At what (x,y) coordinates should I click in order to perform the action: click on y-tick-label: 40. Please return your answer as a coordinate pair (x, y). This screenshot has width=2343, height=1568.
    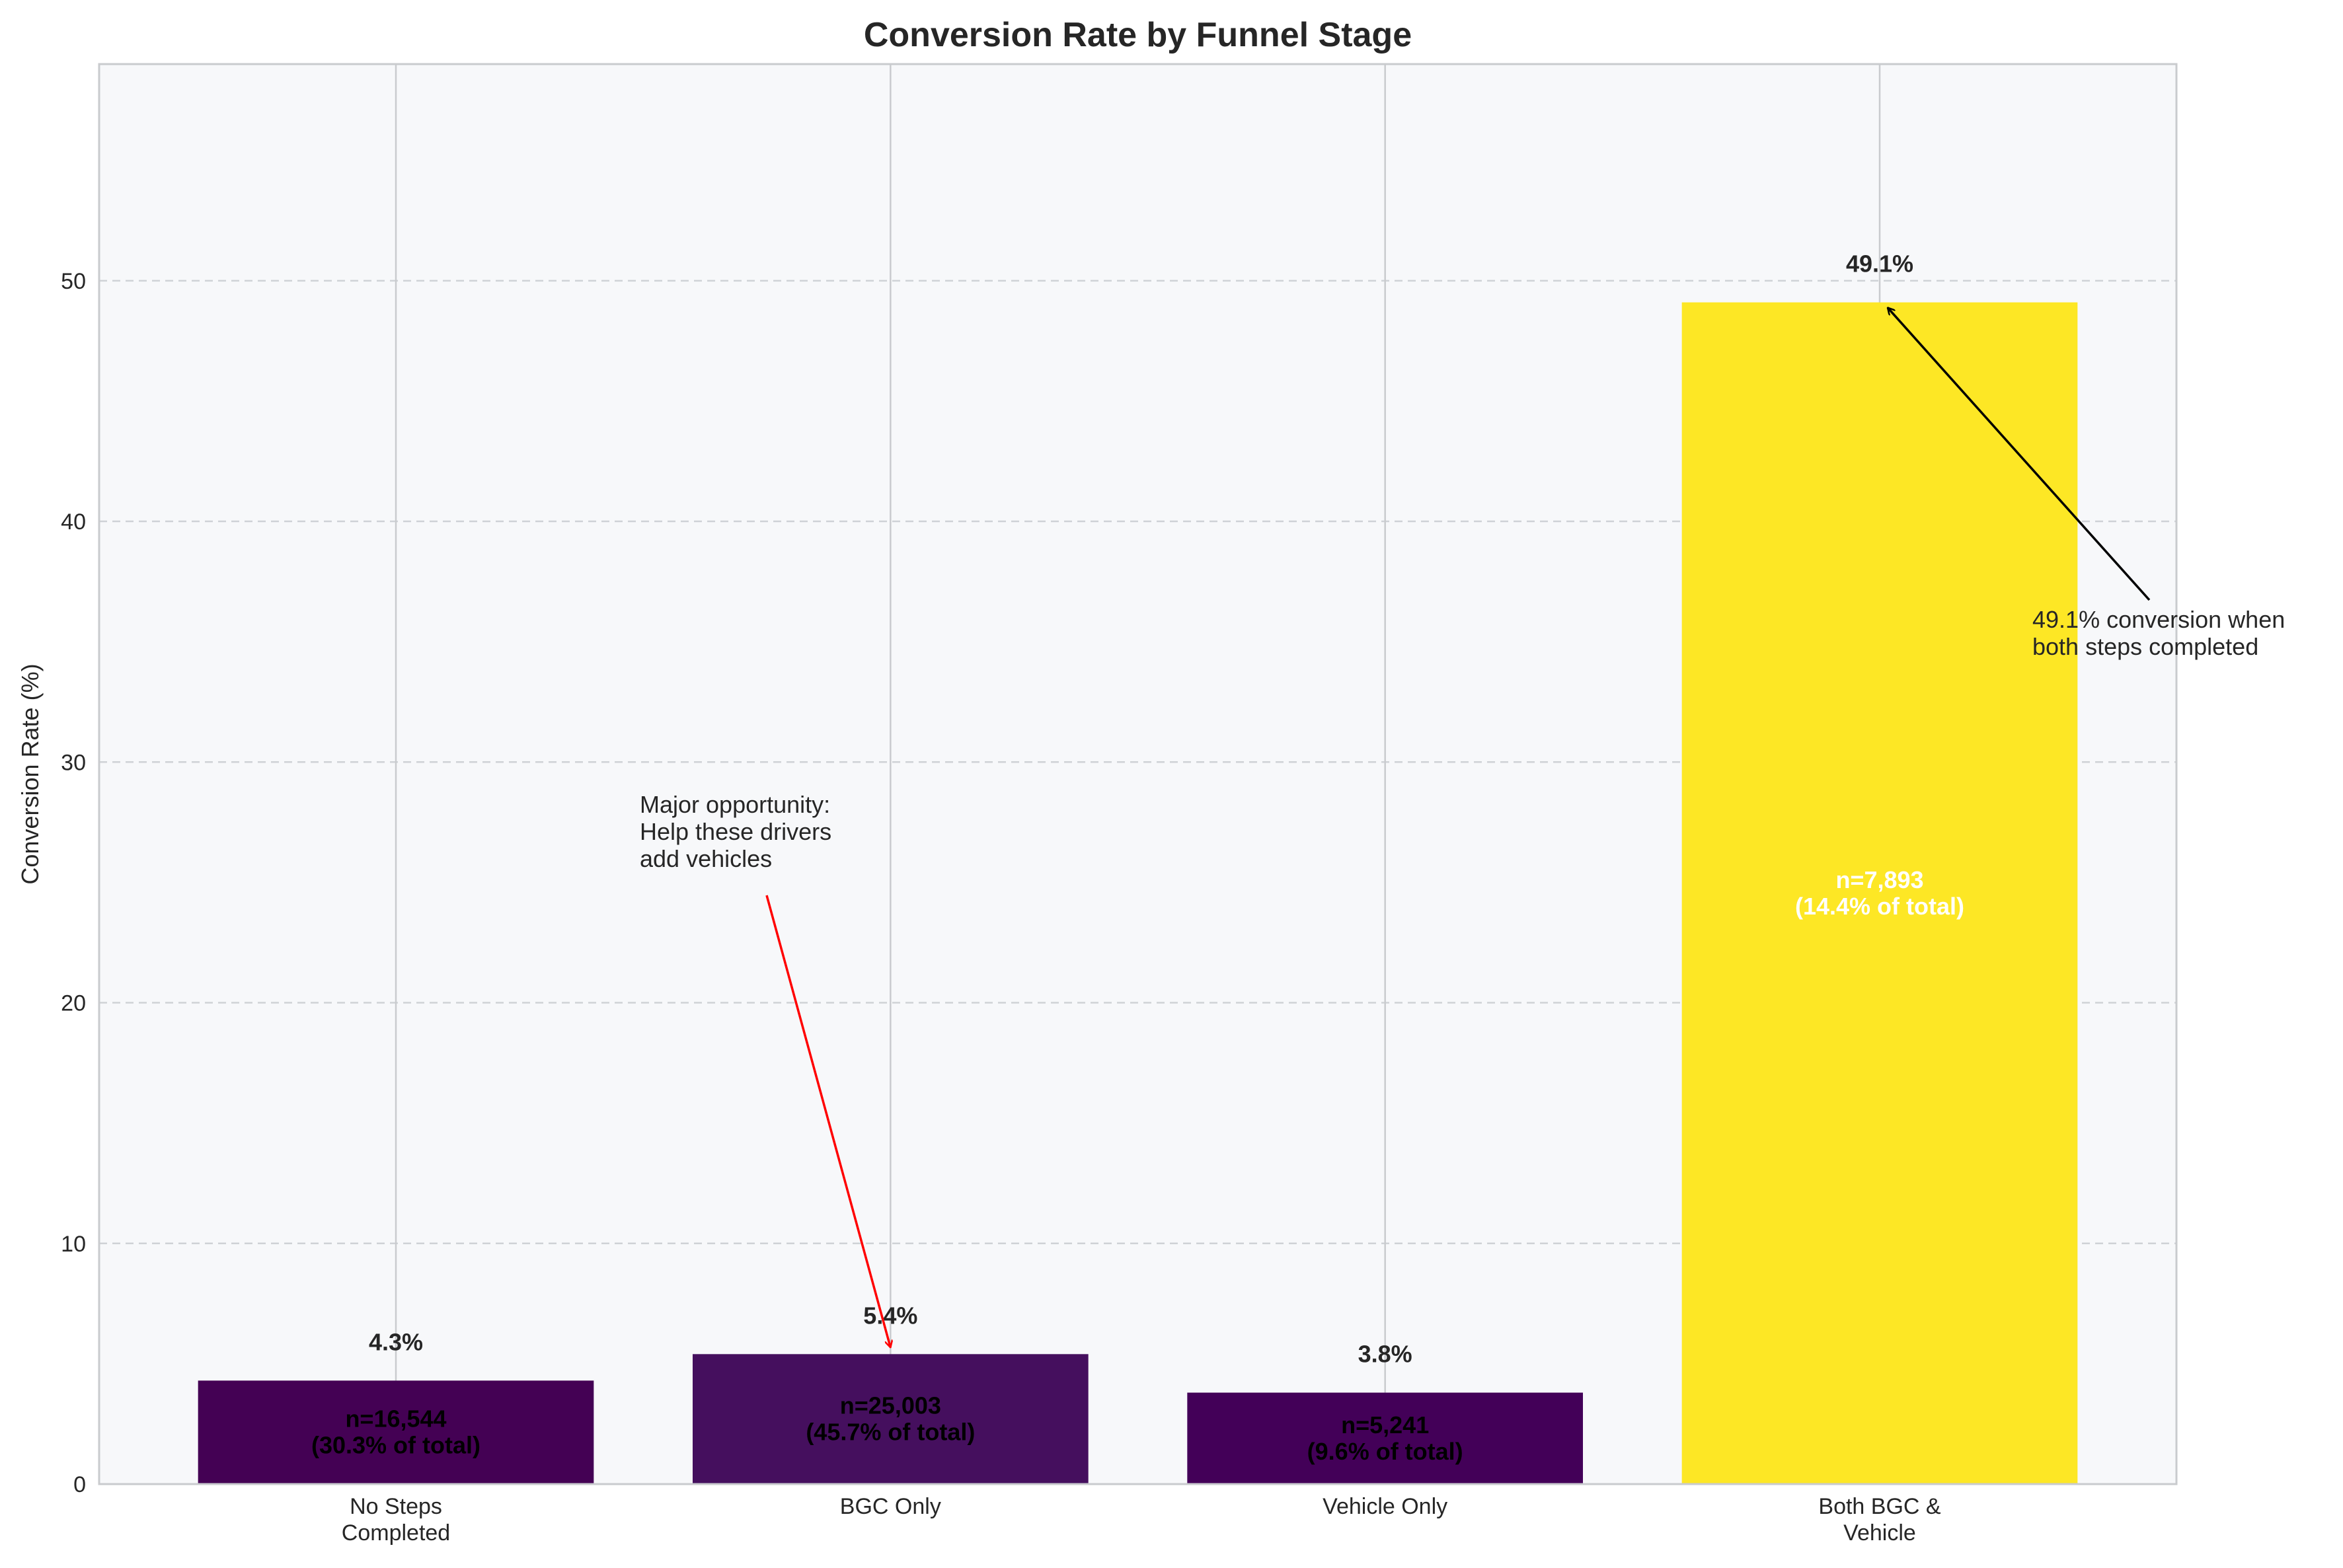
    Looking at the image, I should click on (73, 522).